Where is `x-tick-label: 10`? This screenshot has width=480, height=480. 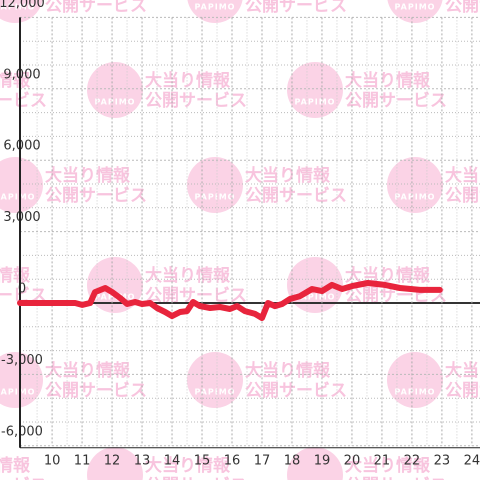 x-tick-label: 10 is located at coordinates (52, 461).